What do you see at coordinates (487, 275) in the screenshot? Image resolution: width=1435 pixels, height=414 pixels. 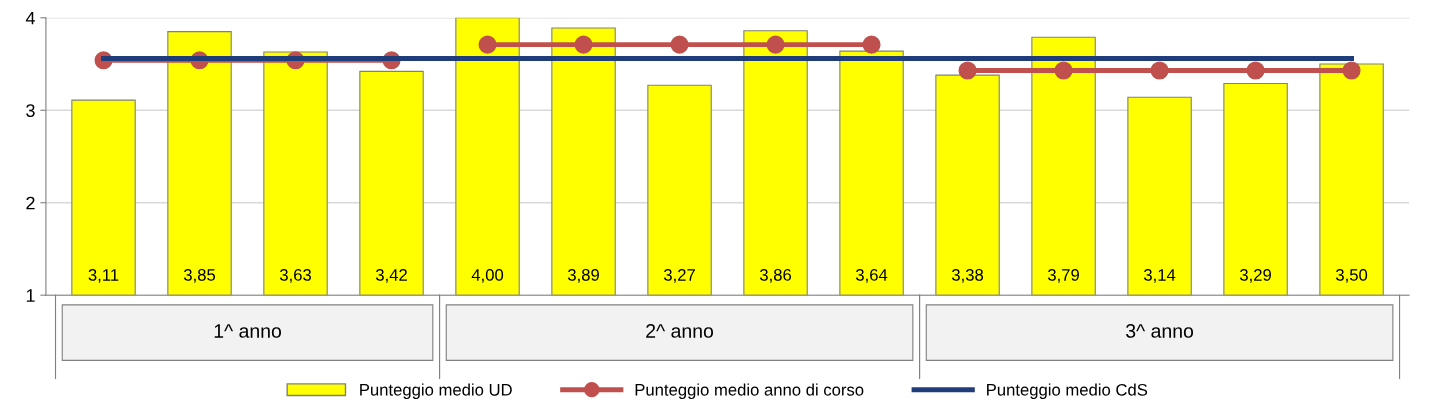 I see `data-label: 4,00` at bounding box center [487, 275].